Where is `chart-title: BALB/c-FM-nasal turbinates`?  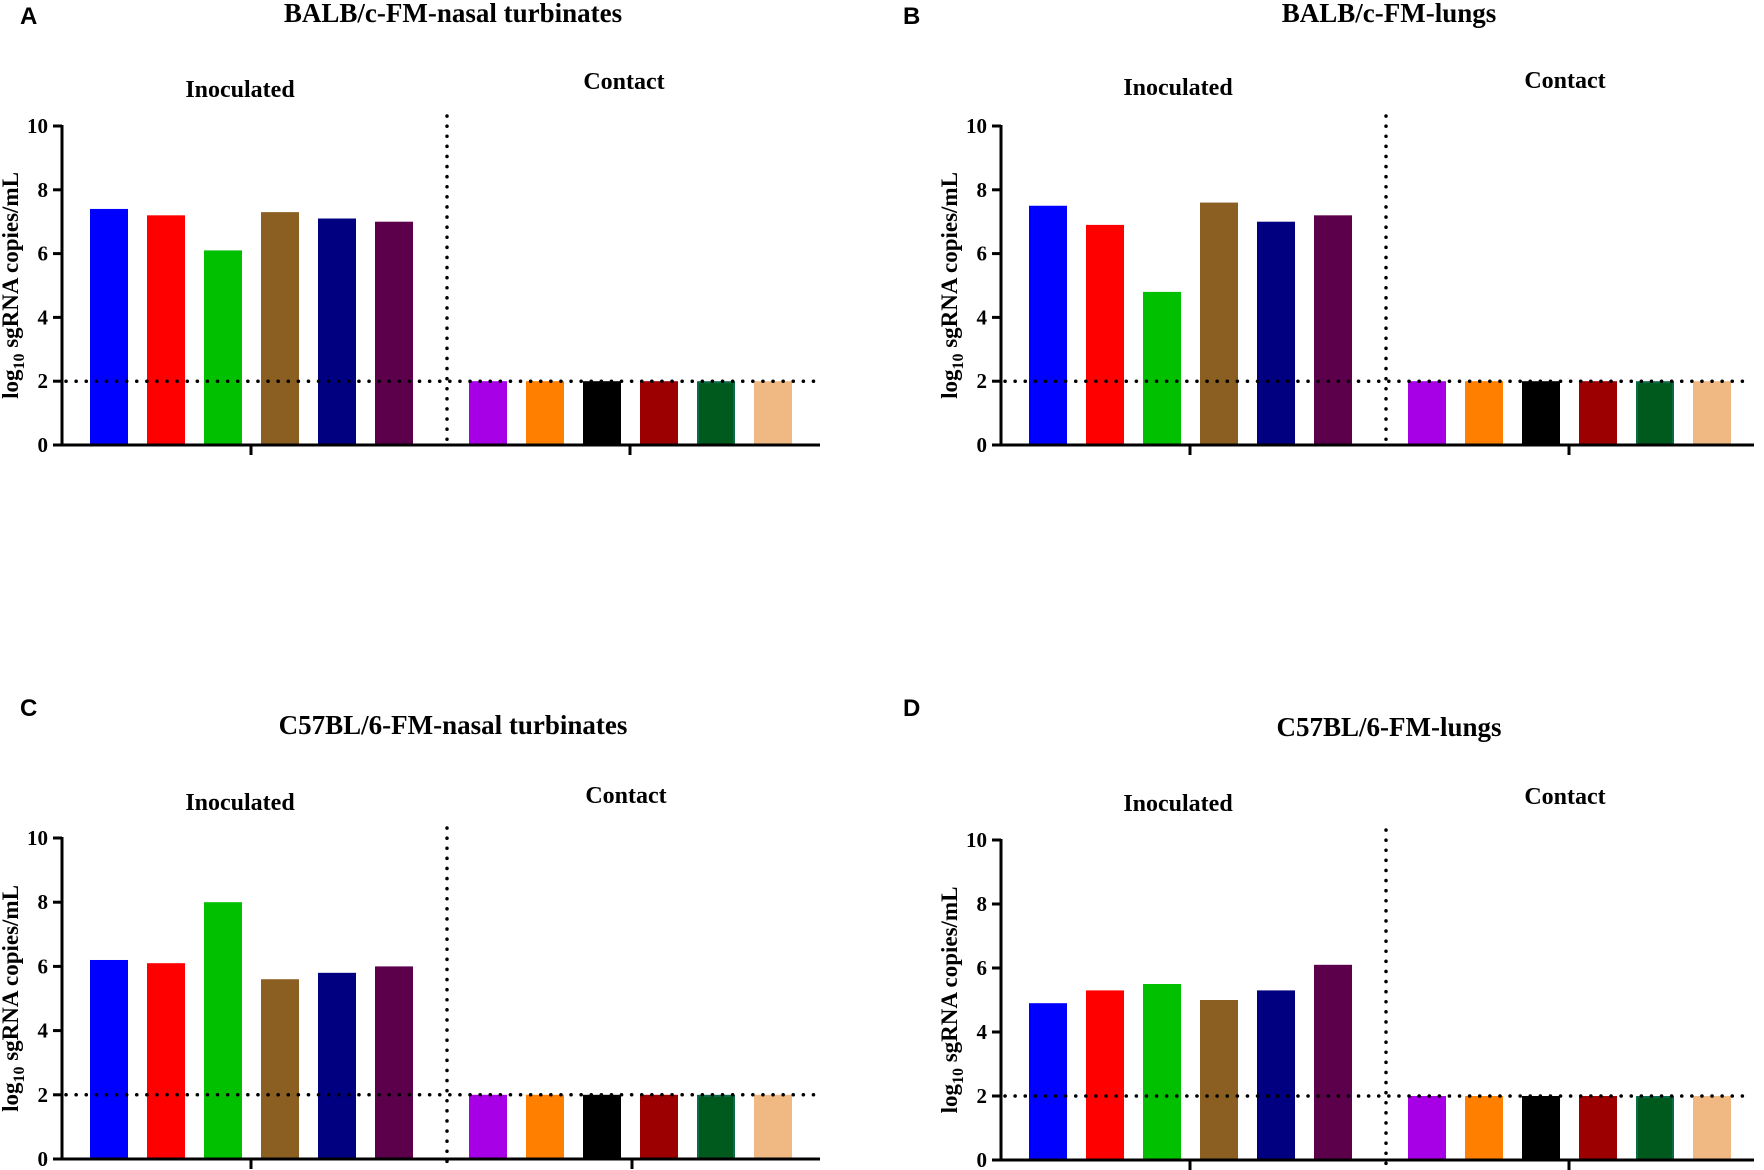
chart-title: BALB/c-FM-nasal turbinates is located at coordinates (453, 14).